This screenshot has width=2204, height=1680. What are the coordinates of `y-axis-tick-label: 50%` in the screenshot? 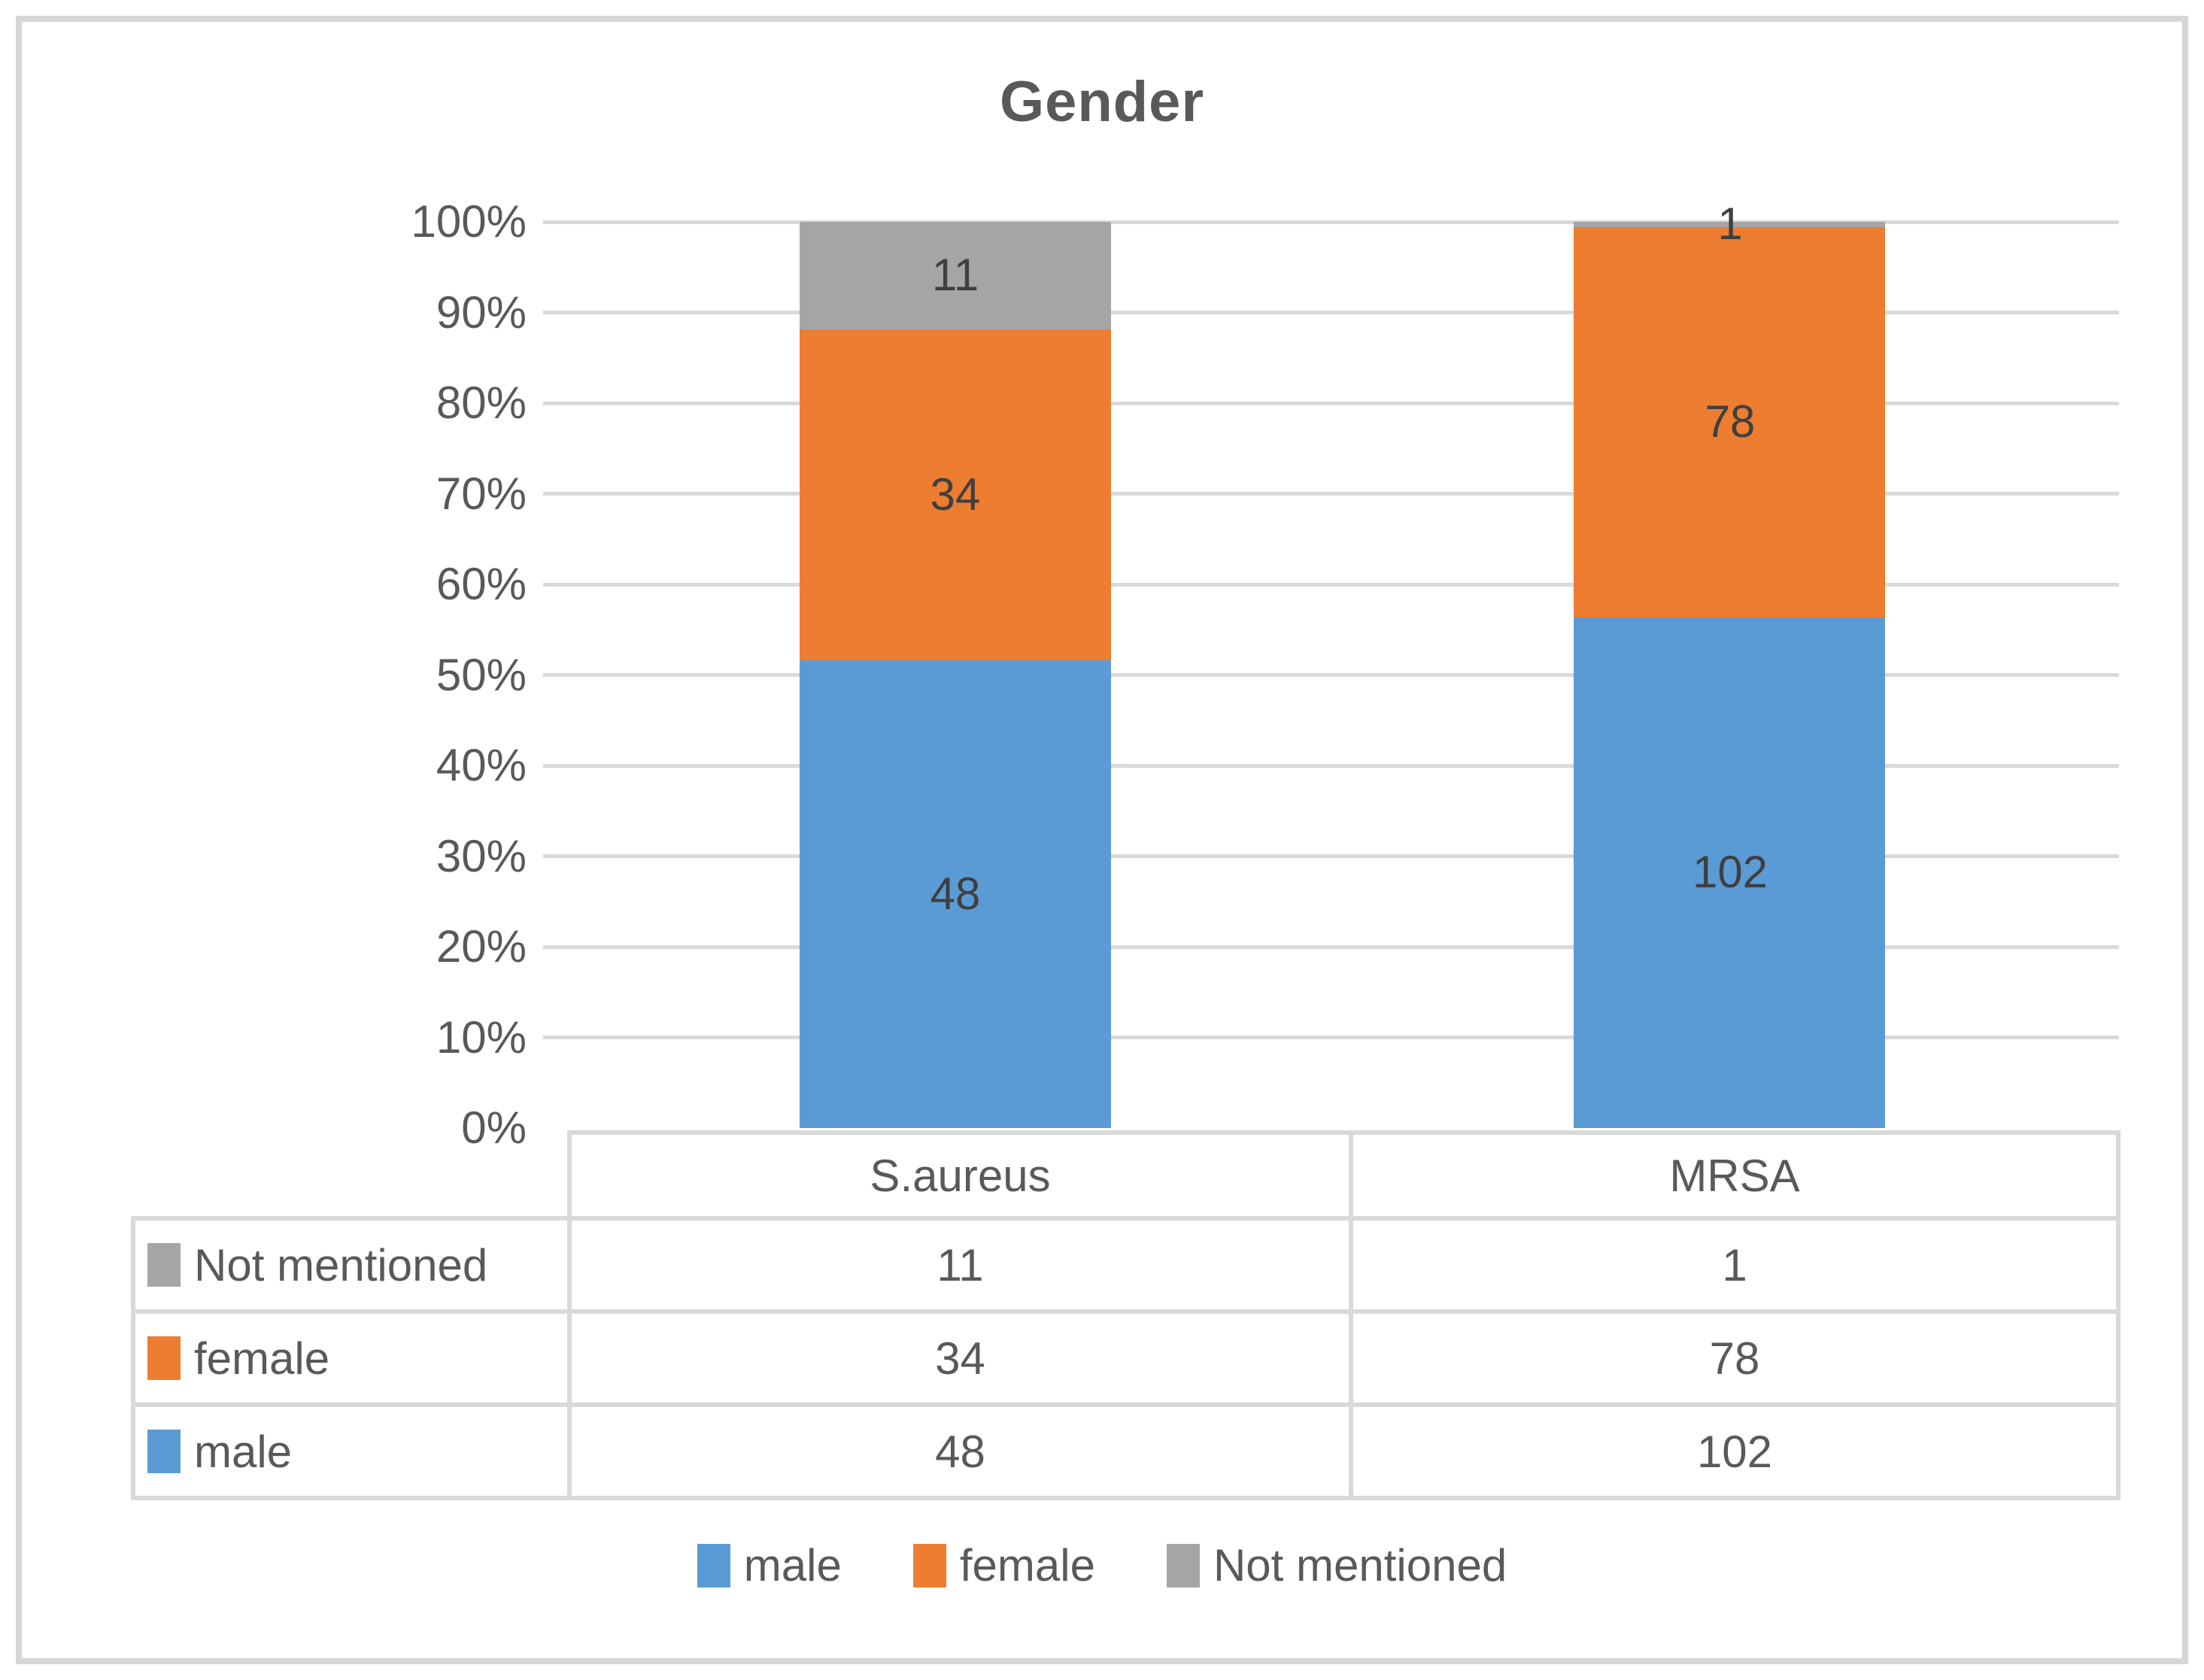 It's located at (481, 674).